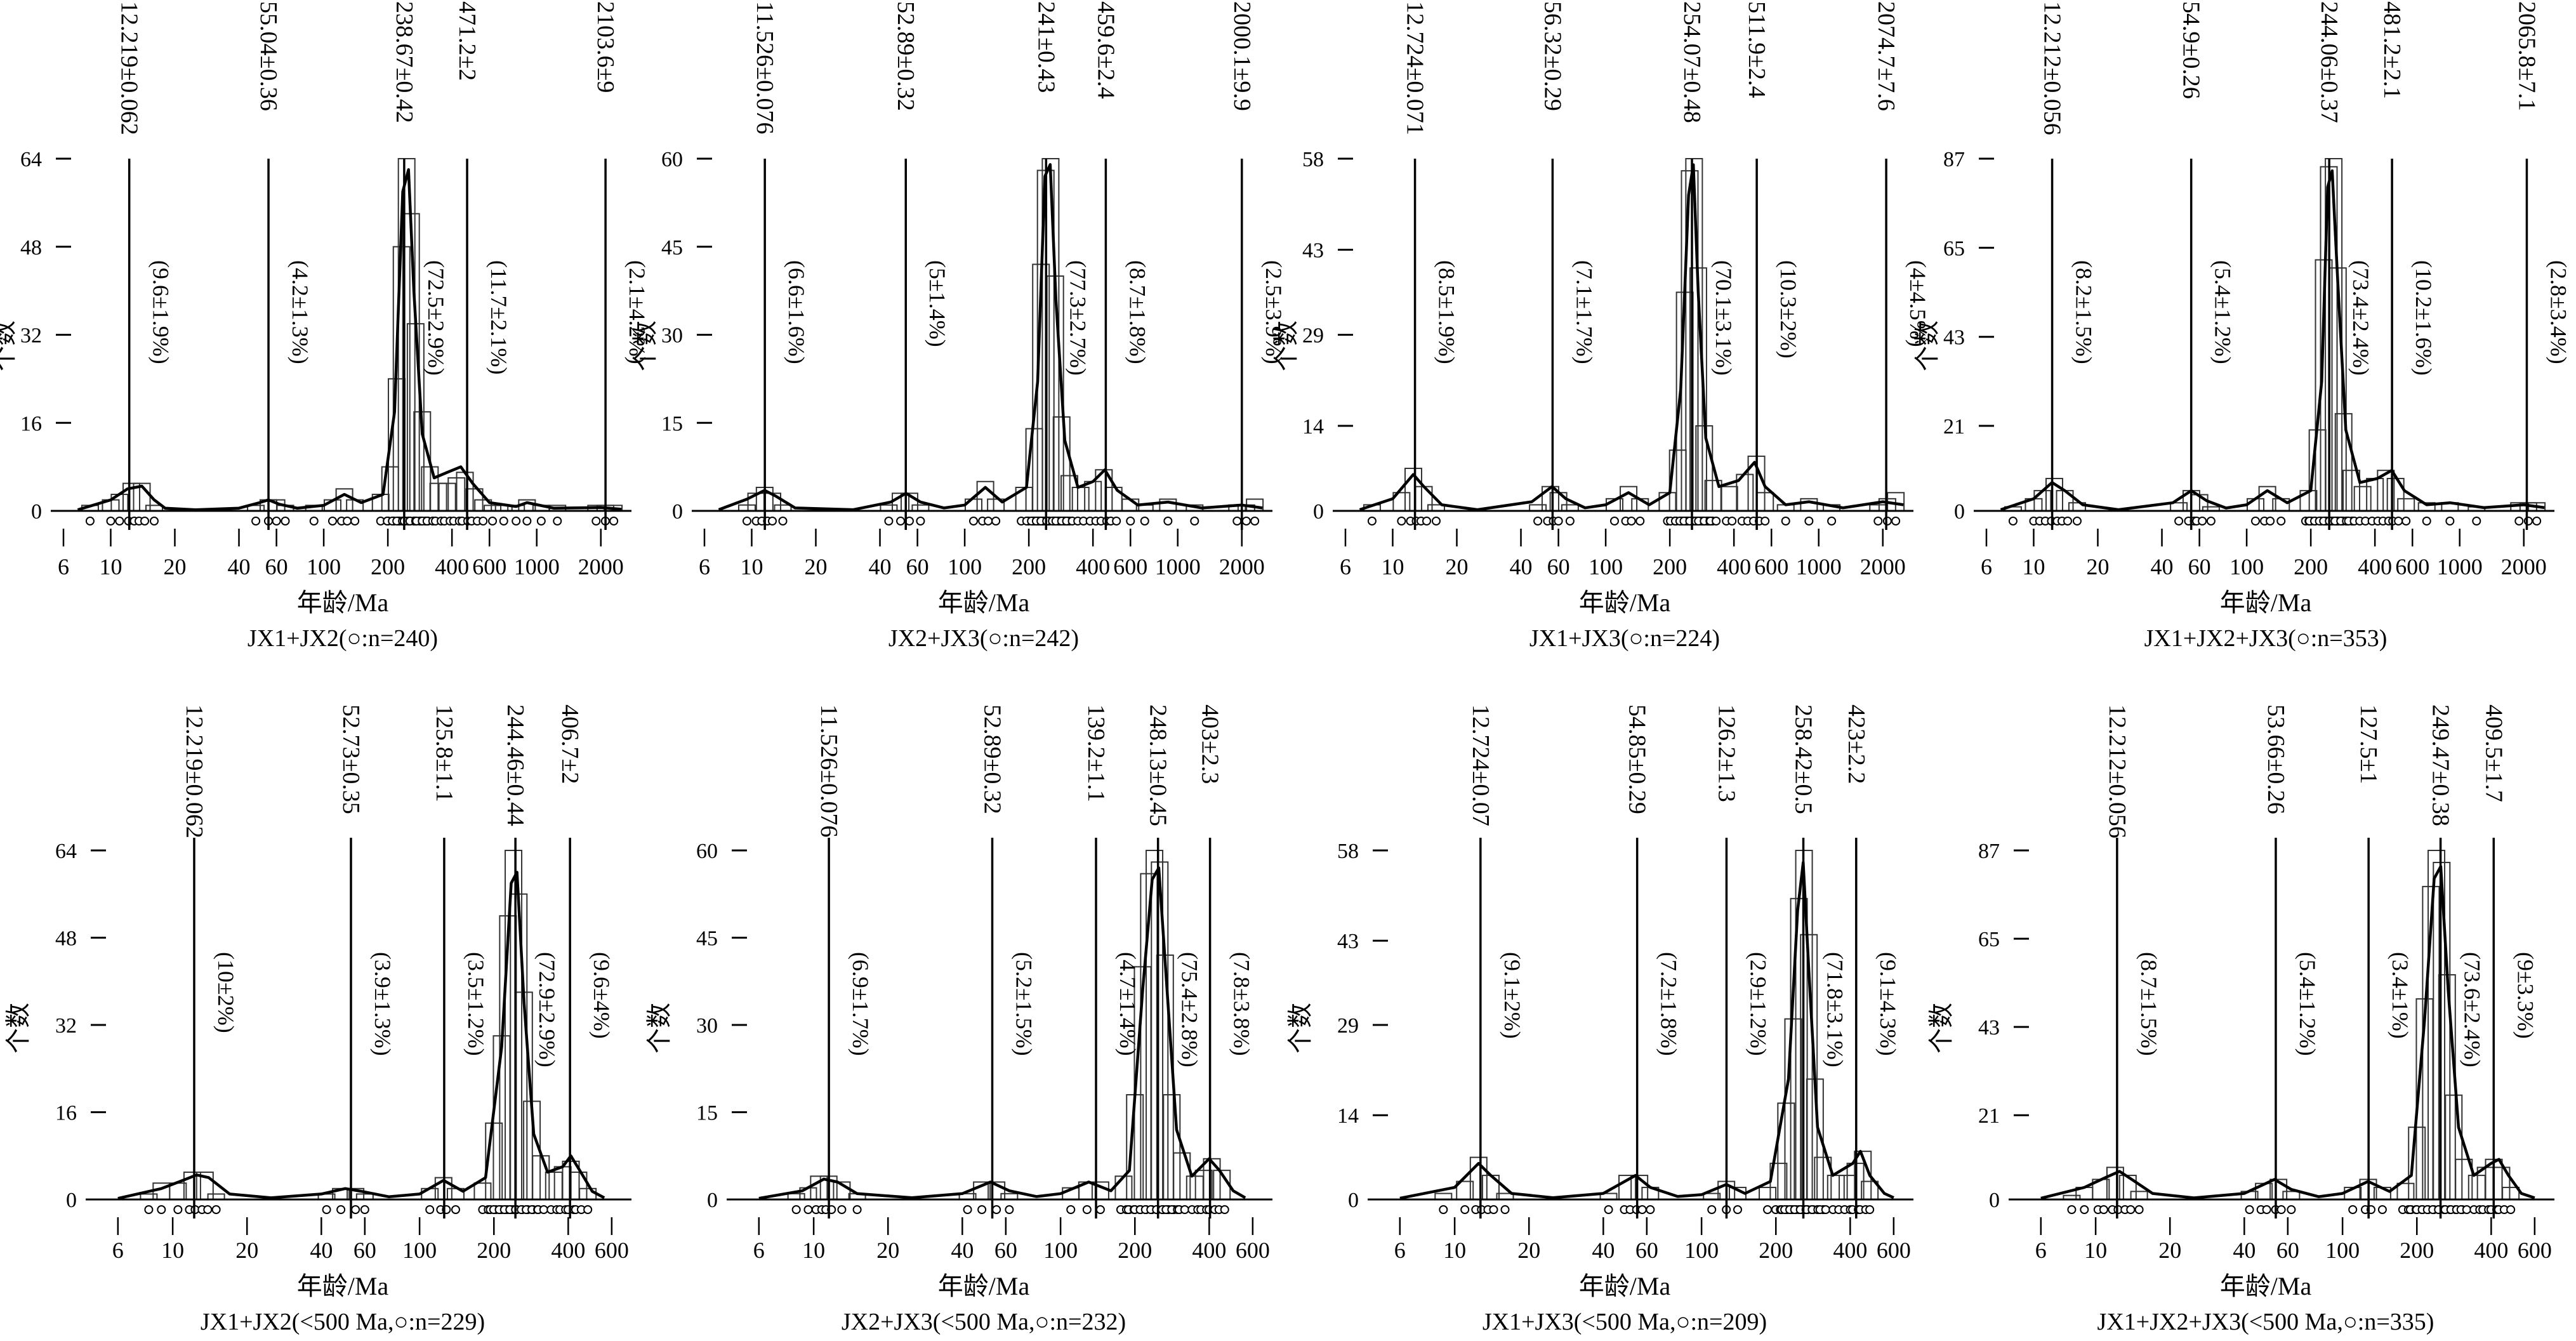 The width and height of the screenshot is (2576, 1341). I want to click on panel-title: JX2+JX3(○:n=242), so click(983, 638).